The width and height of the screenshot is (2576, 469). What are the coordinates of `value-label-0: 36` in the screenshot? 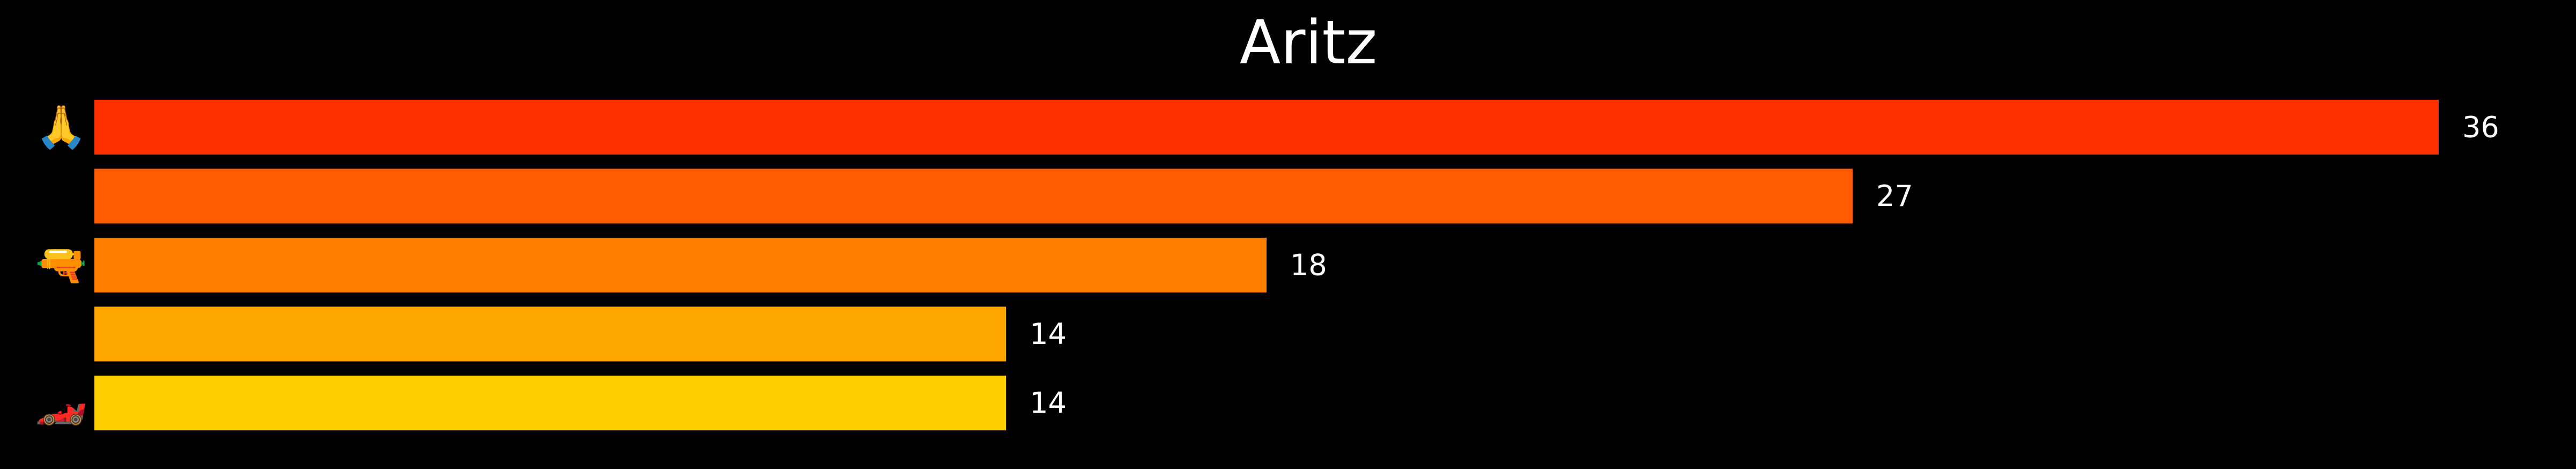 It's located at (2480, 127).